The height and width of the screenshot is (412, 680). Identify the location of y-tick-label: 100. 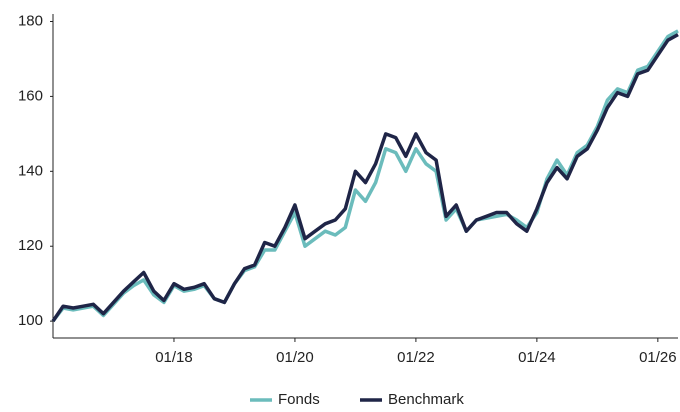
(30, 320).